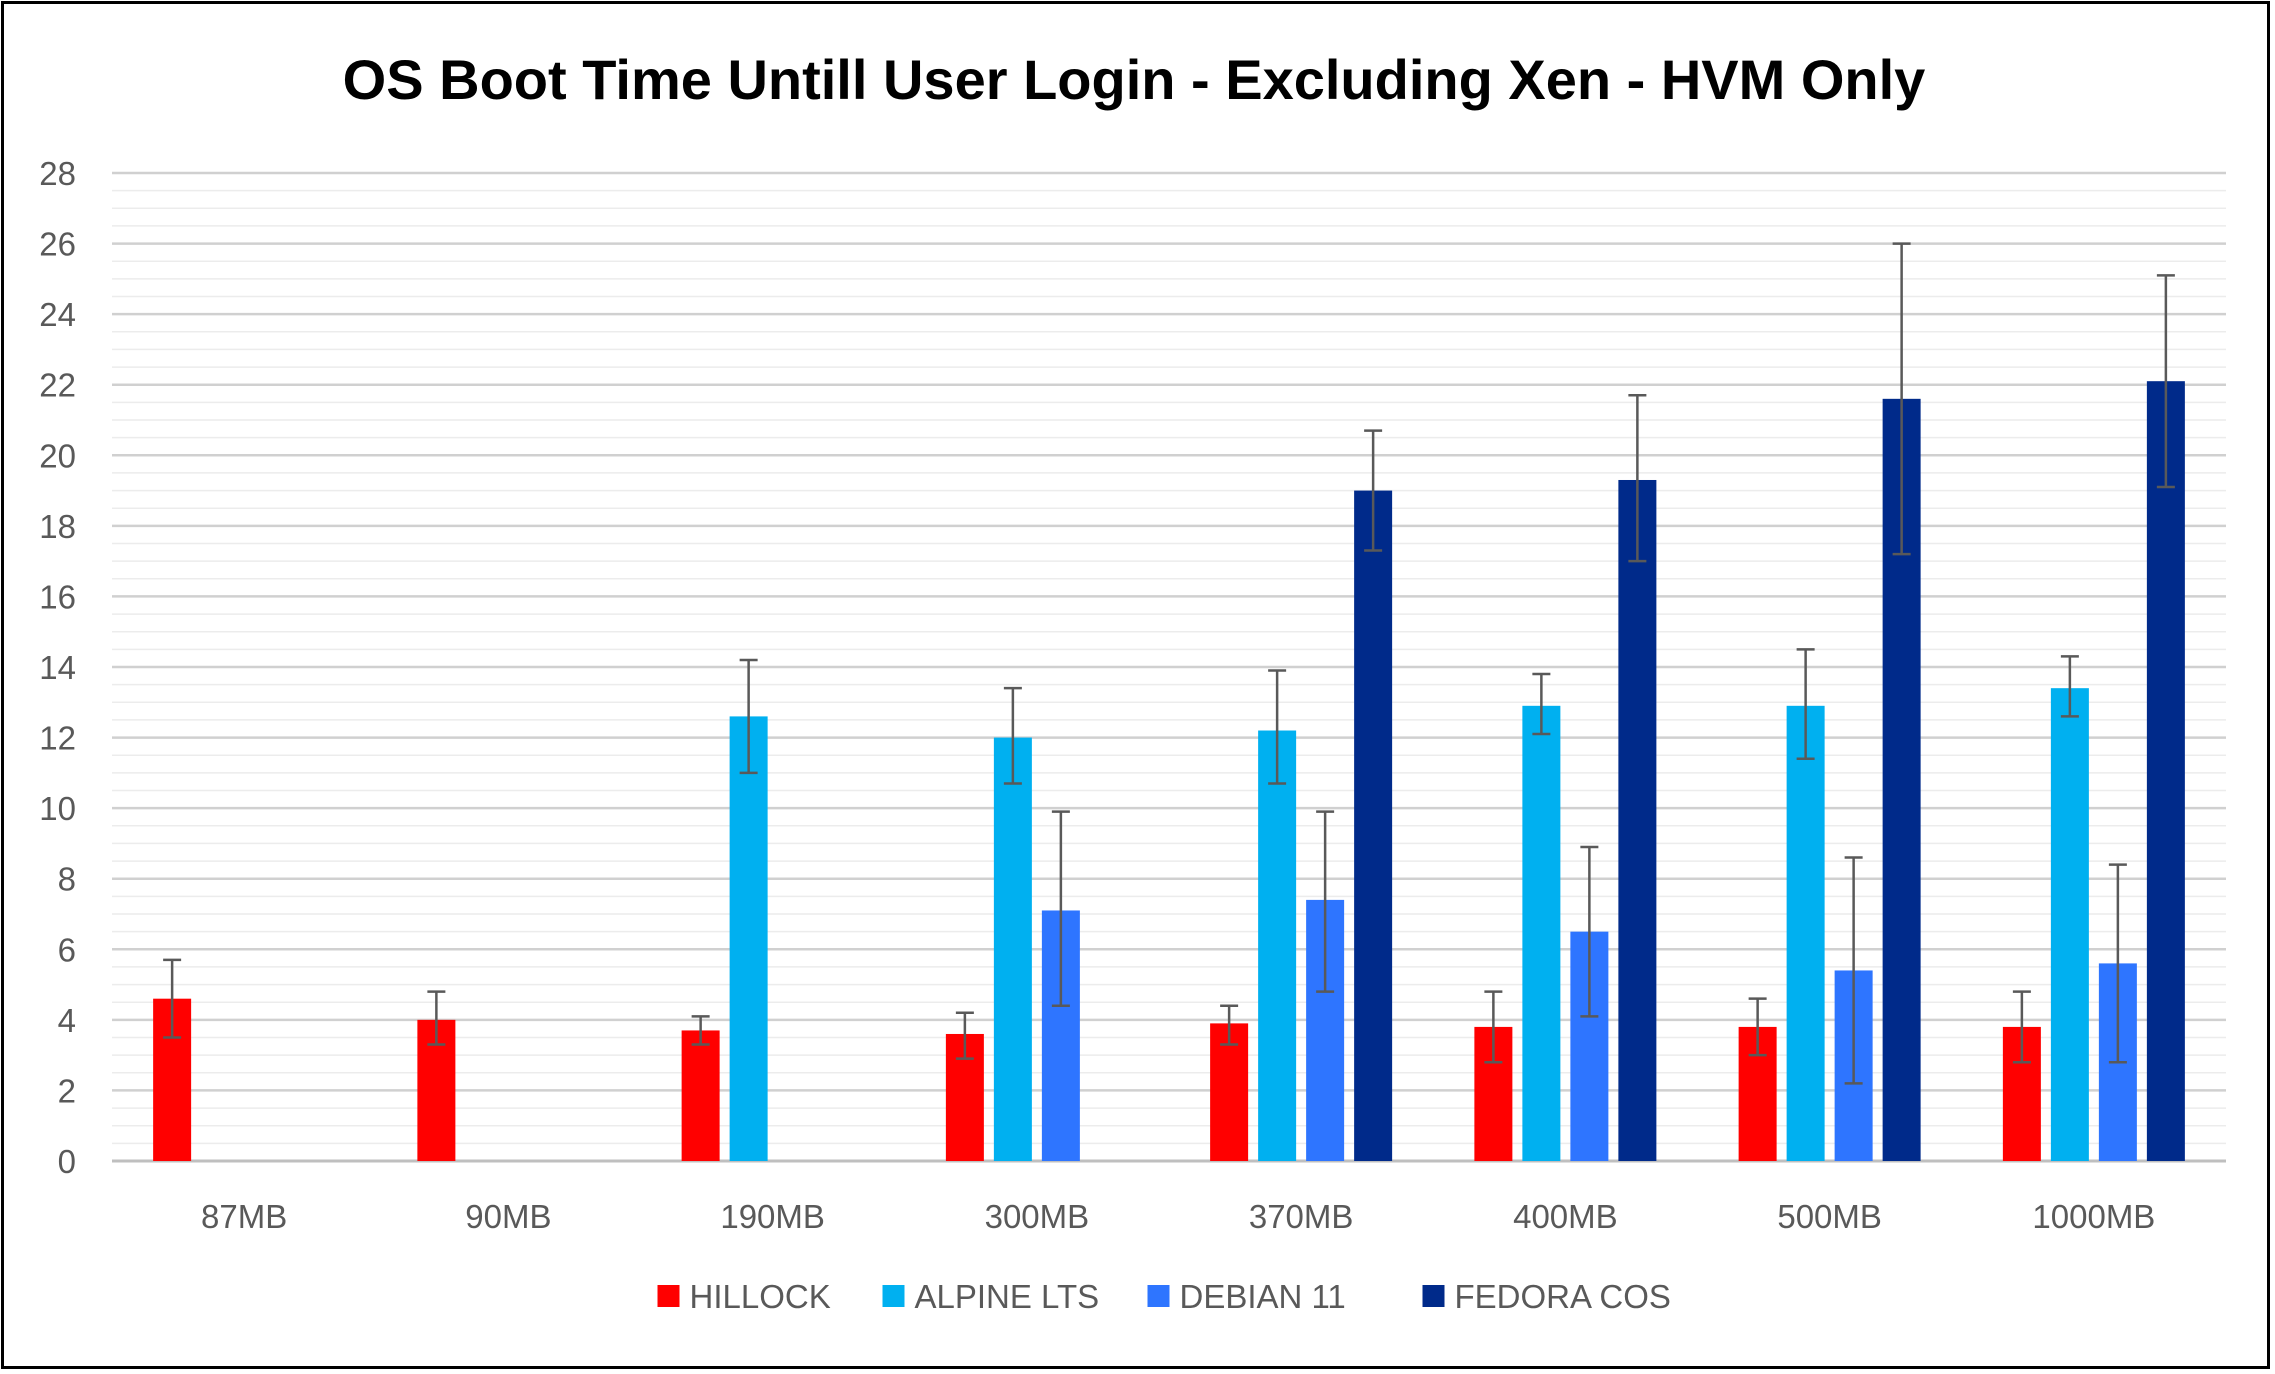 This screenshot has width=2275, height=1374. I want to click on y-tick-label: 18, so click(57, 526).